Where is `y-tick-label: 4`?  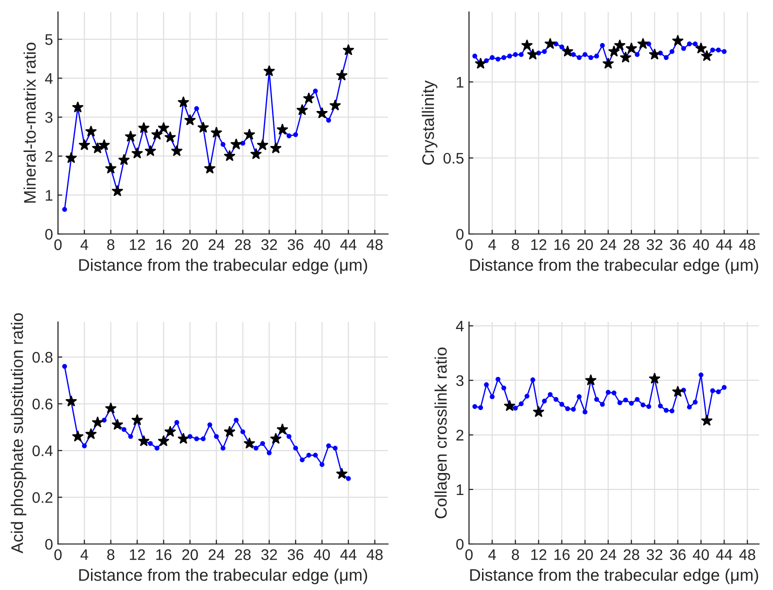 y-tick-label: 4 is located at coordinates (48, 78).